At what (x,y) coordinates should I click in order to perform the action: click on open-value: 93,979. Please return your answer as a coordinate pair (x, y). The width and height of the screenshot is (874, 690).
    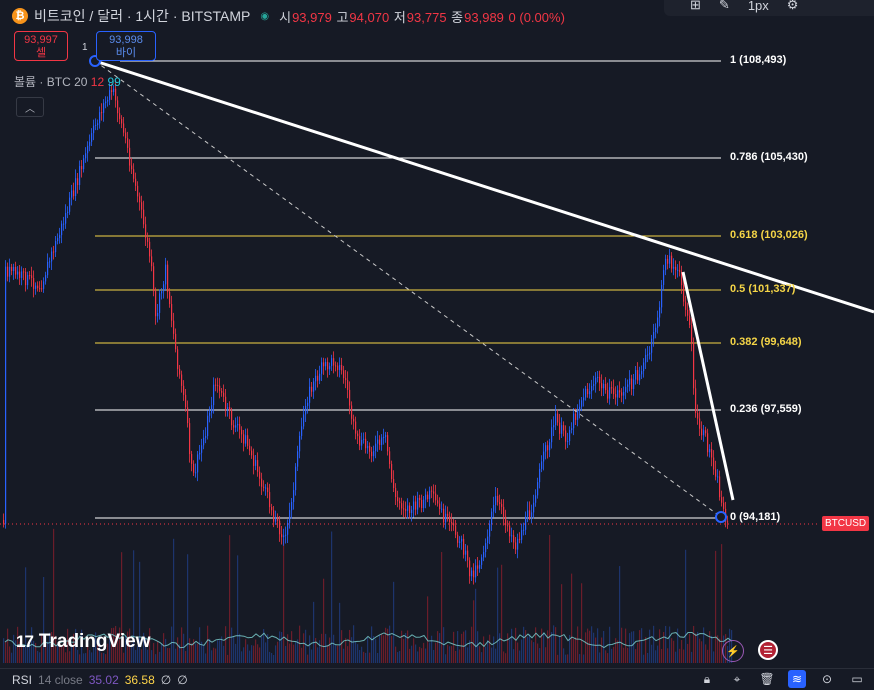
    Looking at the image, I should click on (312, 17).